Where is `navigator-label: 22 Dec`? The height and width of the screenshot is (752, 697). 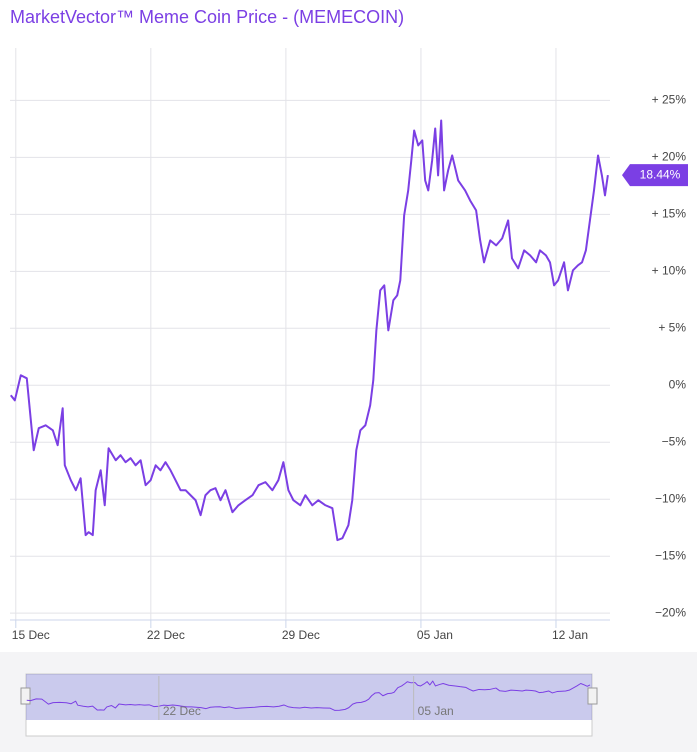 navigator-label: 22 Dec is located at coordinates (182, 711).